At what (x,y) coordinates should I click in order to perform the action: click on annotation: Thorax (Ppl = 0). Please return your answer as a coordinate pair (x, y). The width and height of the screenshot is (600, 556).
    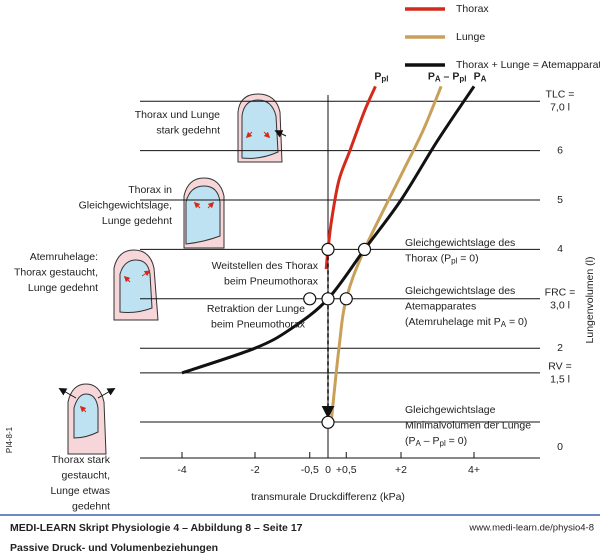
    Looking at the image, I should click on (442, 258).